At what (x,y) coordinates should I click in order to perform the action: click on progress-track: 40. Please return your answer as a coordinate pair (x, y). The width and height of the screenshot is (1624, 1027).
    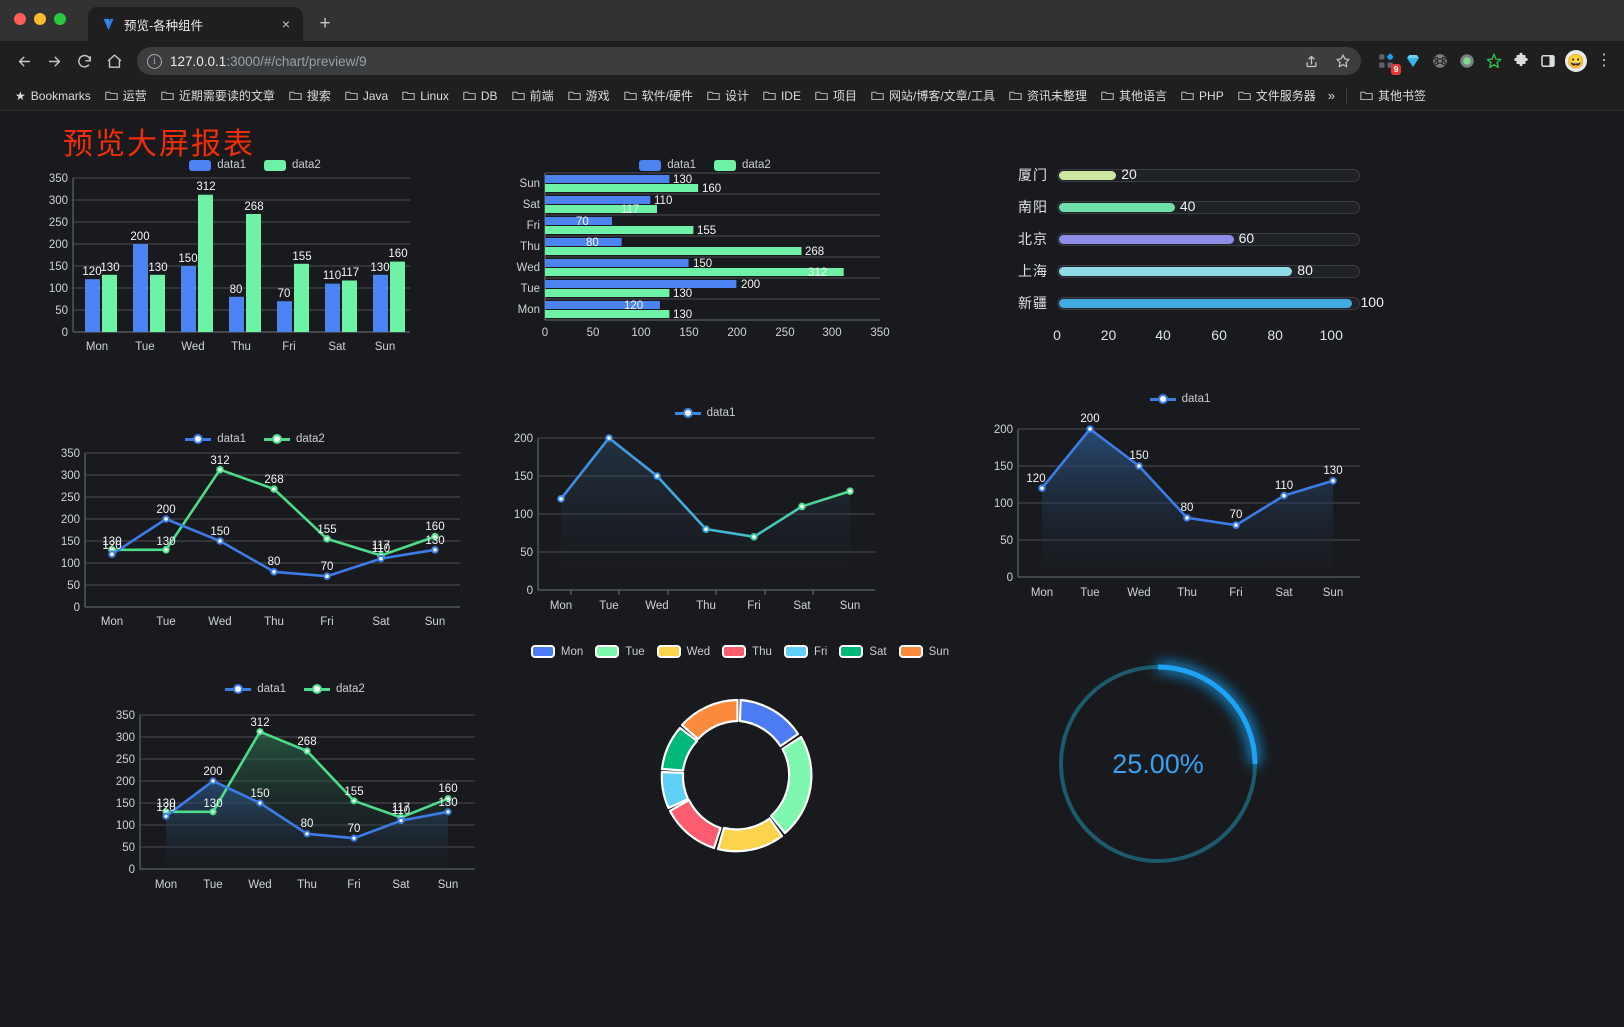
    Looking at the image, I should click on (1208, 206).